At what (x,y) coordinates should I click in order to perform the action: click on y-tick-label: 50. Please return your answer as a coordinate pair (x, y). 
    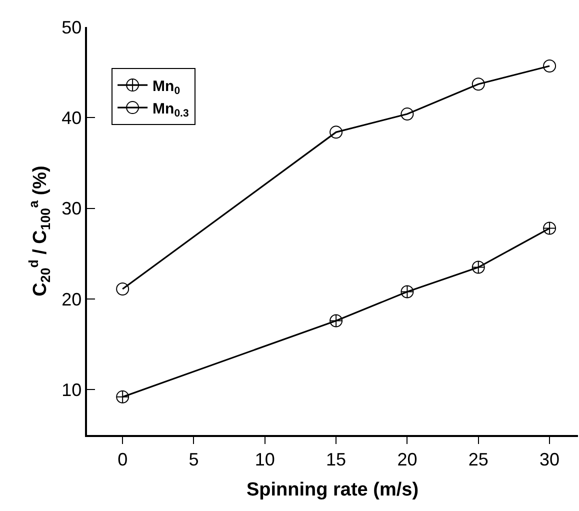
    Looking at the image, I should click on (72, 27).